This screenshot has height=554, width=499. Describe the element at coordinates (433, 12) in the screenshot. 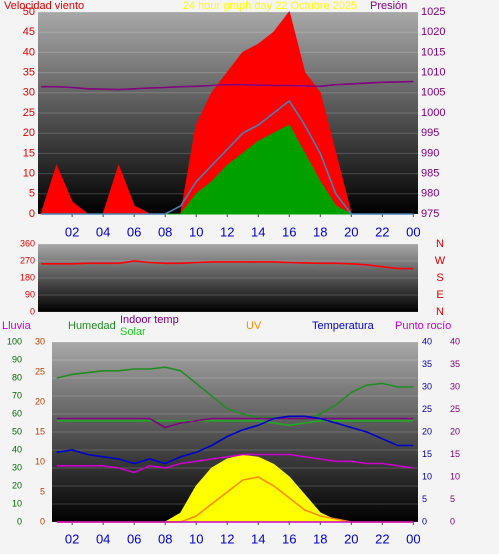

I see `y-tick-label: 1025` at that location.